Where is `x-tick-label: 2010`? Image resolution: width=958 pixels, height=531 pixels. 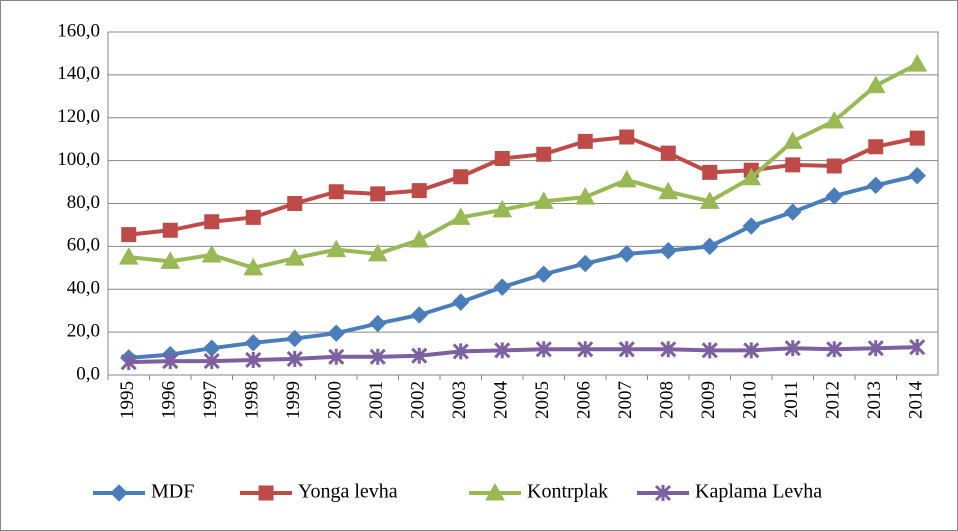 x-tick-label: 2010 is located at coordinates (750, 400).